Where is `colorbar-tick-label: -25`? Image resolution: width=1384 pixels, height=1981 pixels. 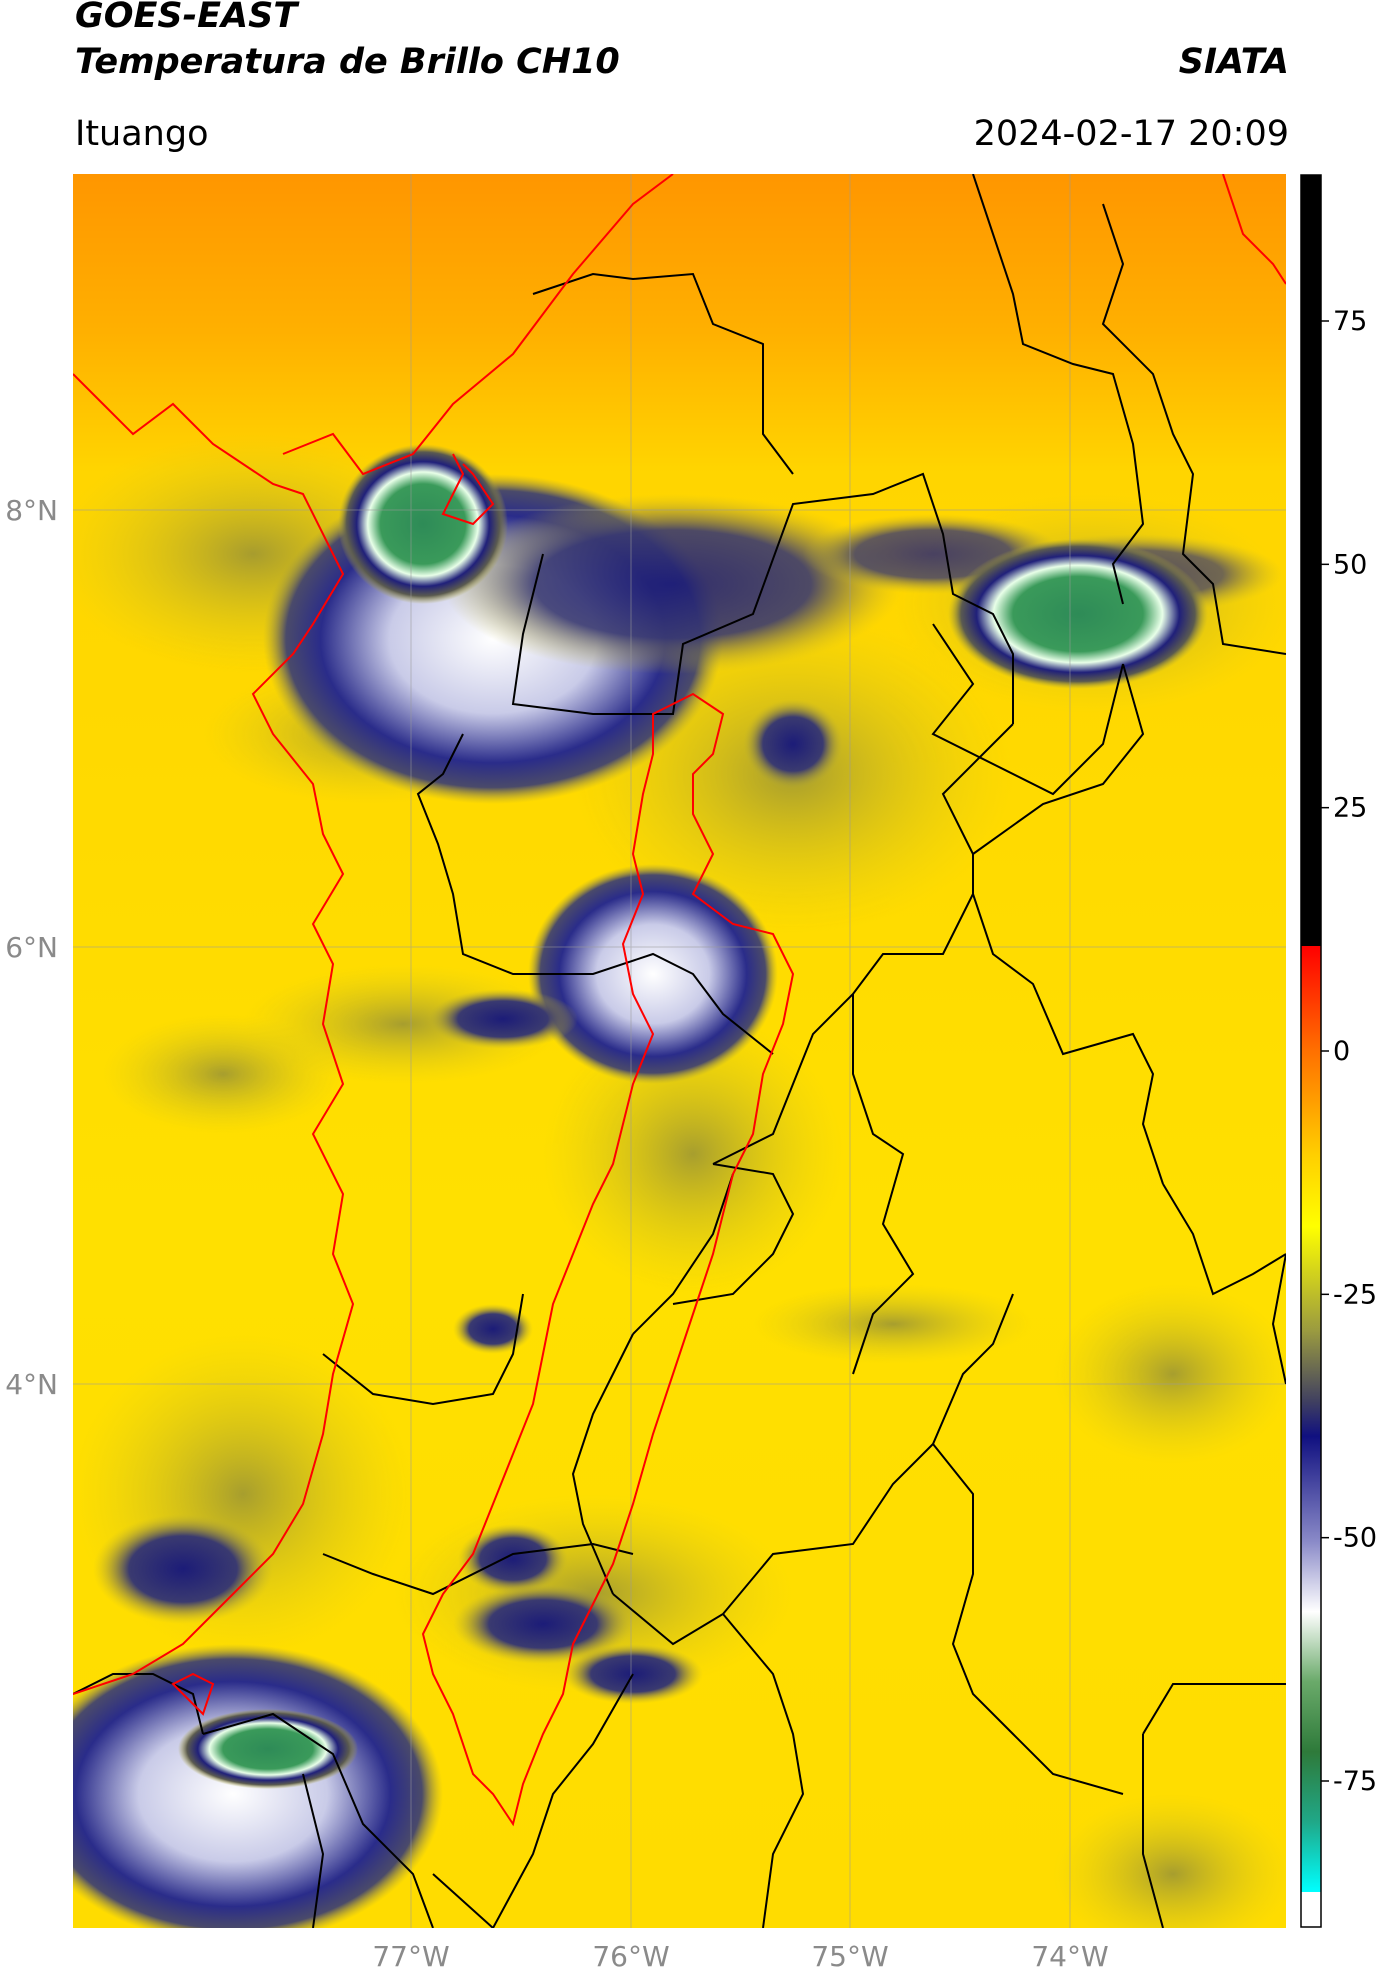
colorbar-tick-label: -25 is located at coordinates (1355, 1294).